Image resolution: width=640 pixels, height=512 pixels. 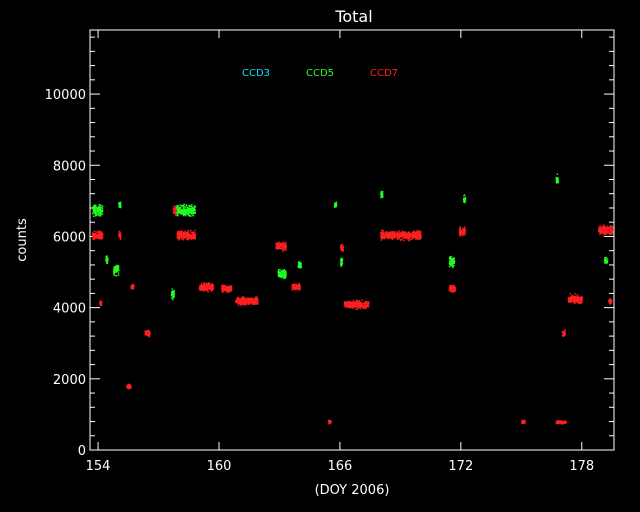 I want to click on y-tick-label: 6000, so click(x=69, y=237).